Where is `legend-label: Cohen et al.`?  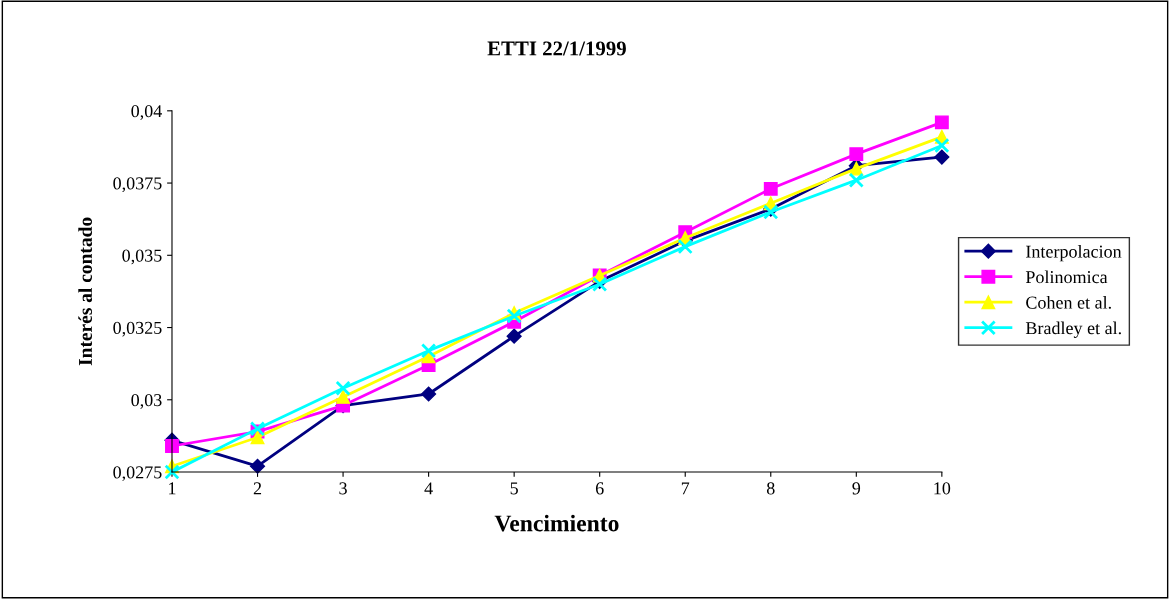
legend-label: Cohen et al. is located at coordinates (1068, 302).